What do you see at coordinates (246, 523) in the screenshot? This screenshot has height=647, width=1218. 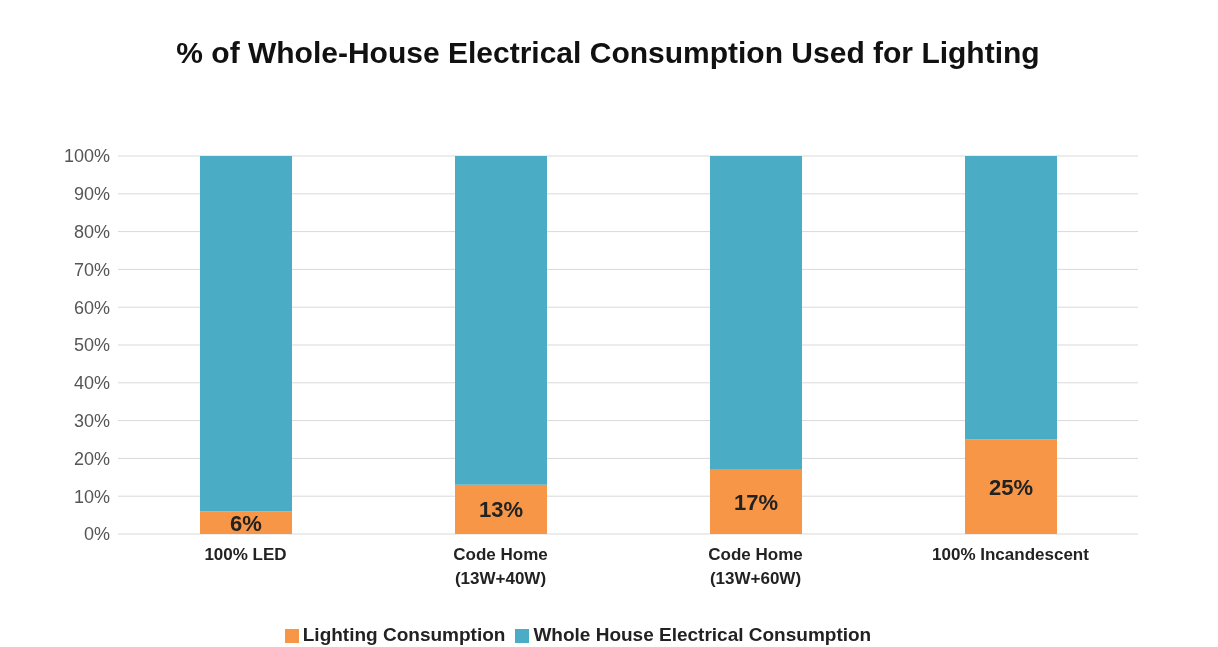 I see `data-label: 6%` at bounding box center [246, 523].